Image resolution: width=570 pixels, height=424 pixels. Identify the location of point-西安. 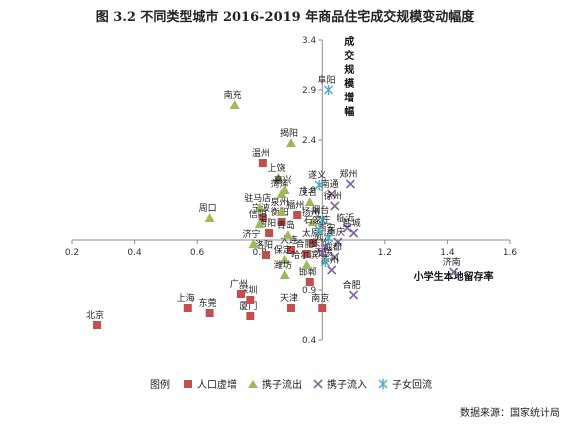
(329, 238).